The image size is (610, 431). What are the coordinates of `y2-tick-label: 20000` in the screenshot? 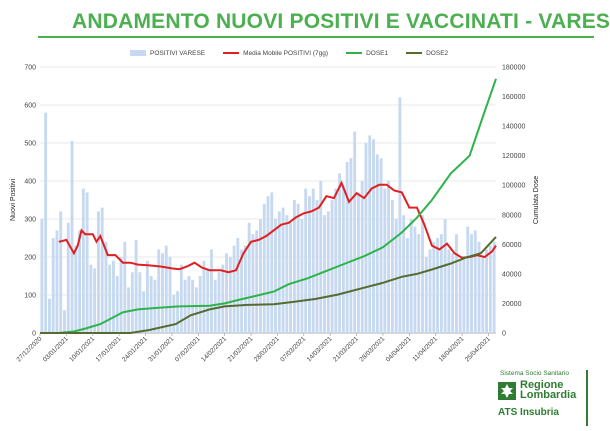 It's located at (512, 304).